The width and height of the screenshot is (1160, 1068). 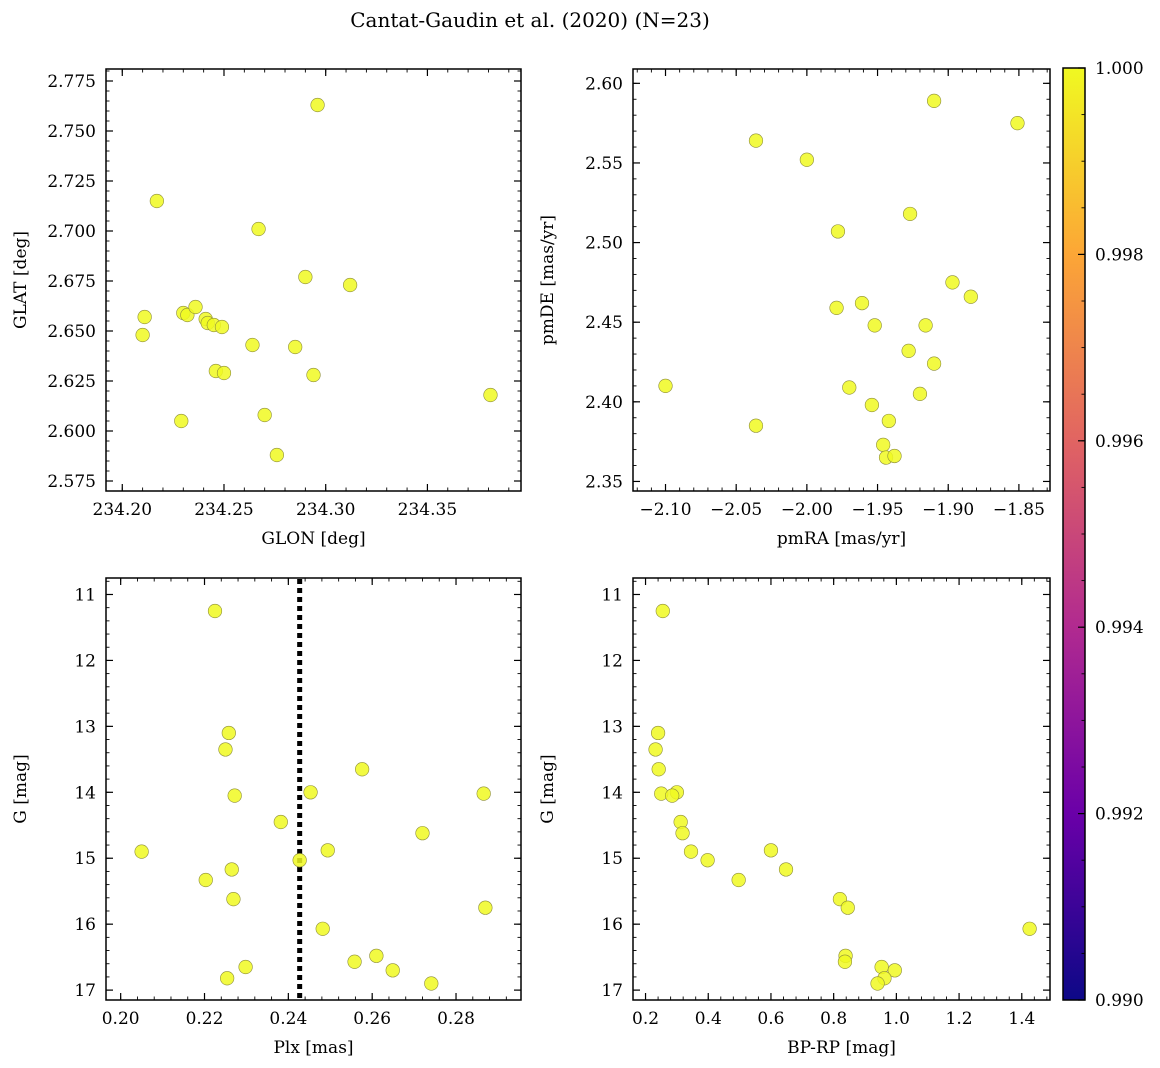 I want to click on y-tick-label: 2.675, so click(x=71, y=282).